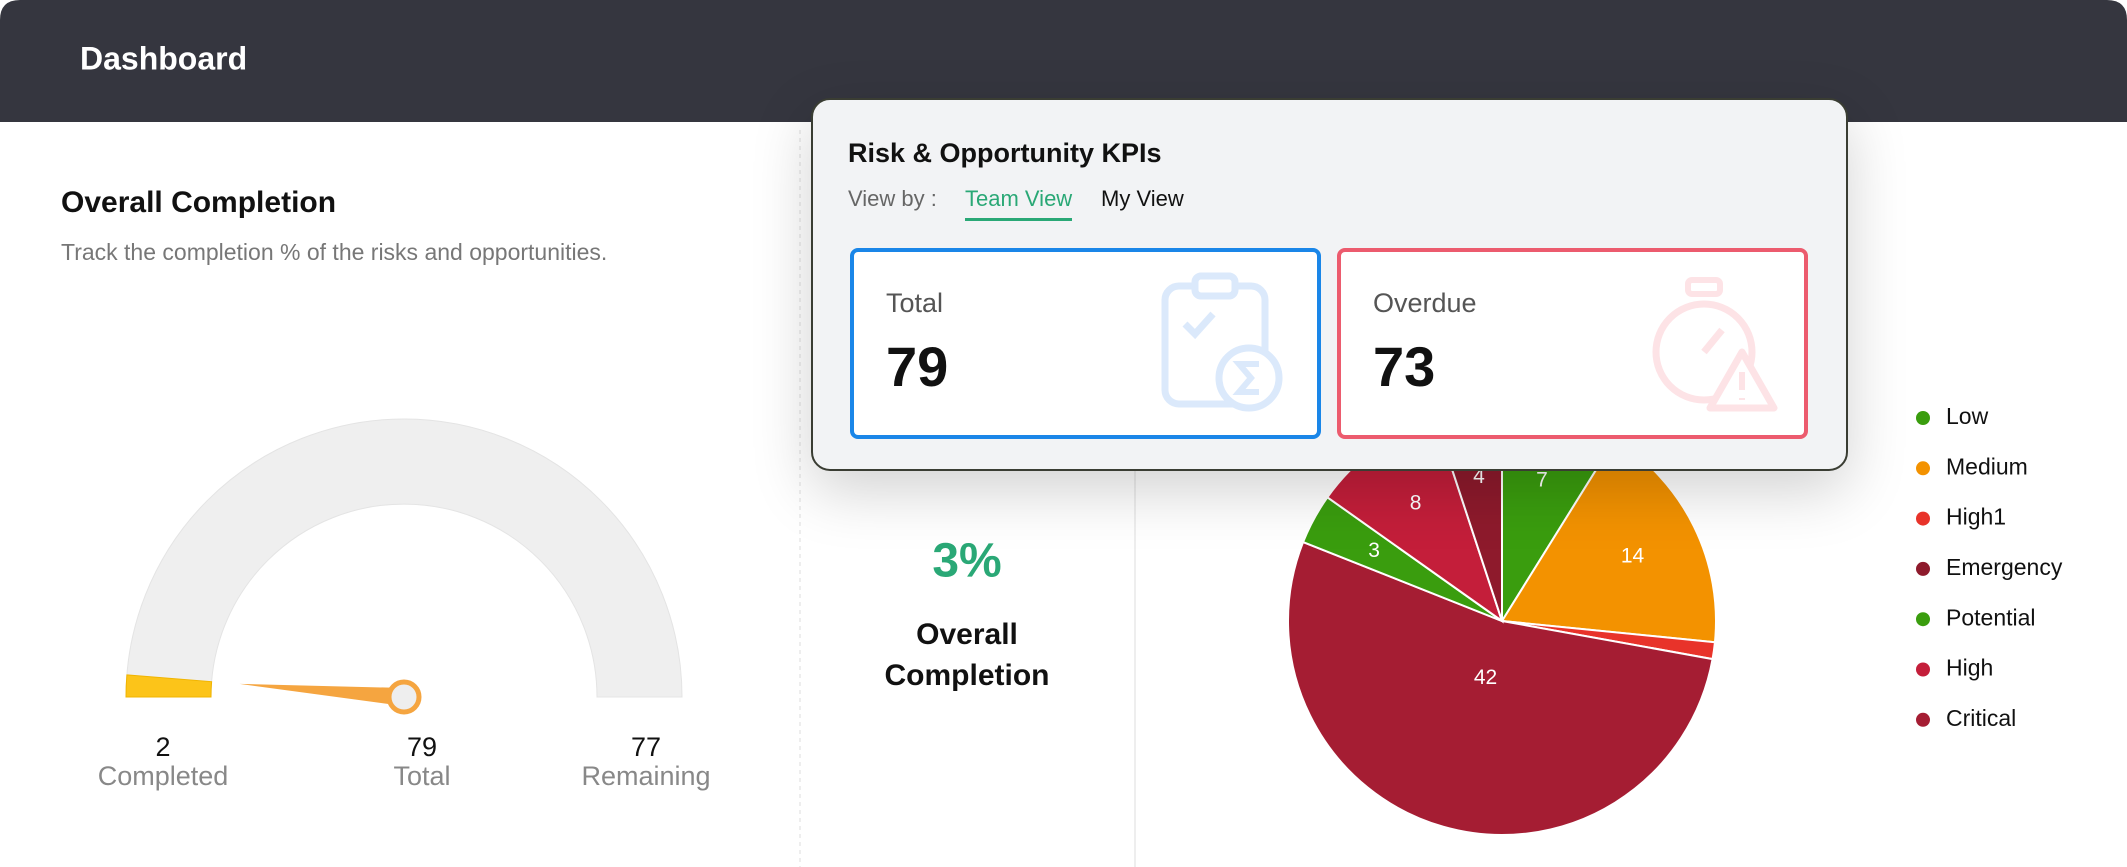 This screenshot has width=2127, height=867. I want to click on section-title: Overall Completion, so click(198, 202).